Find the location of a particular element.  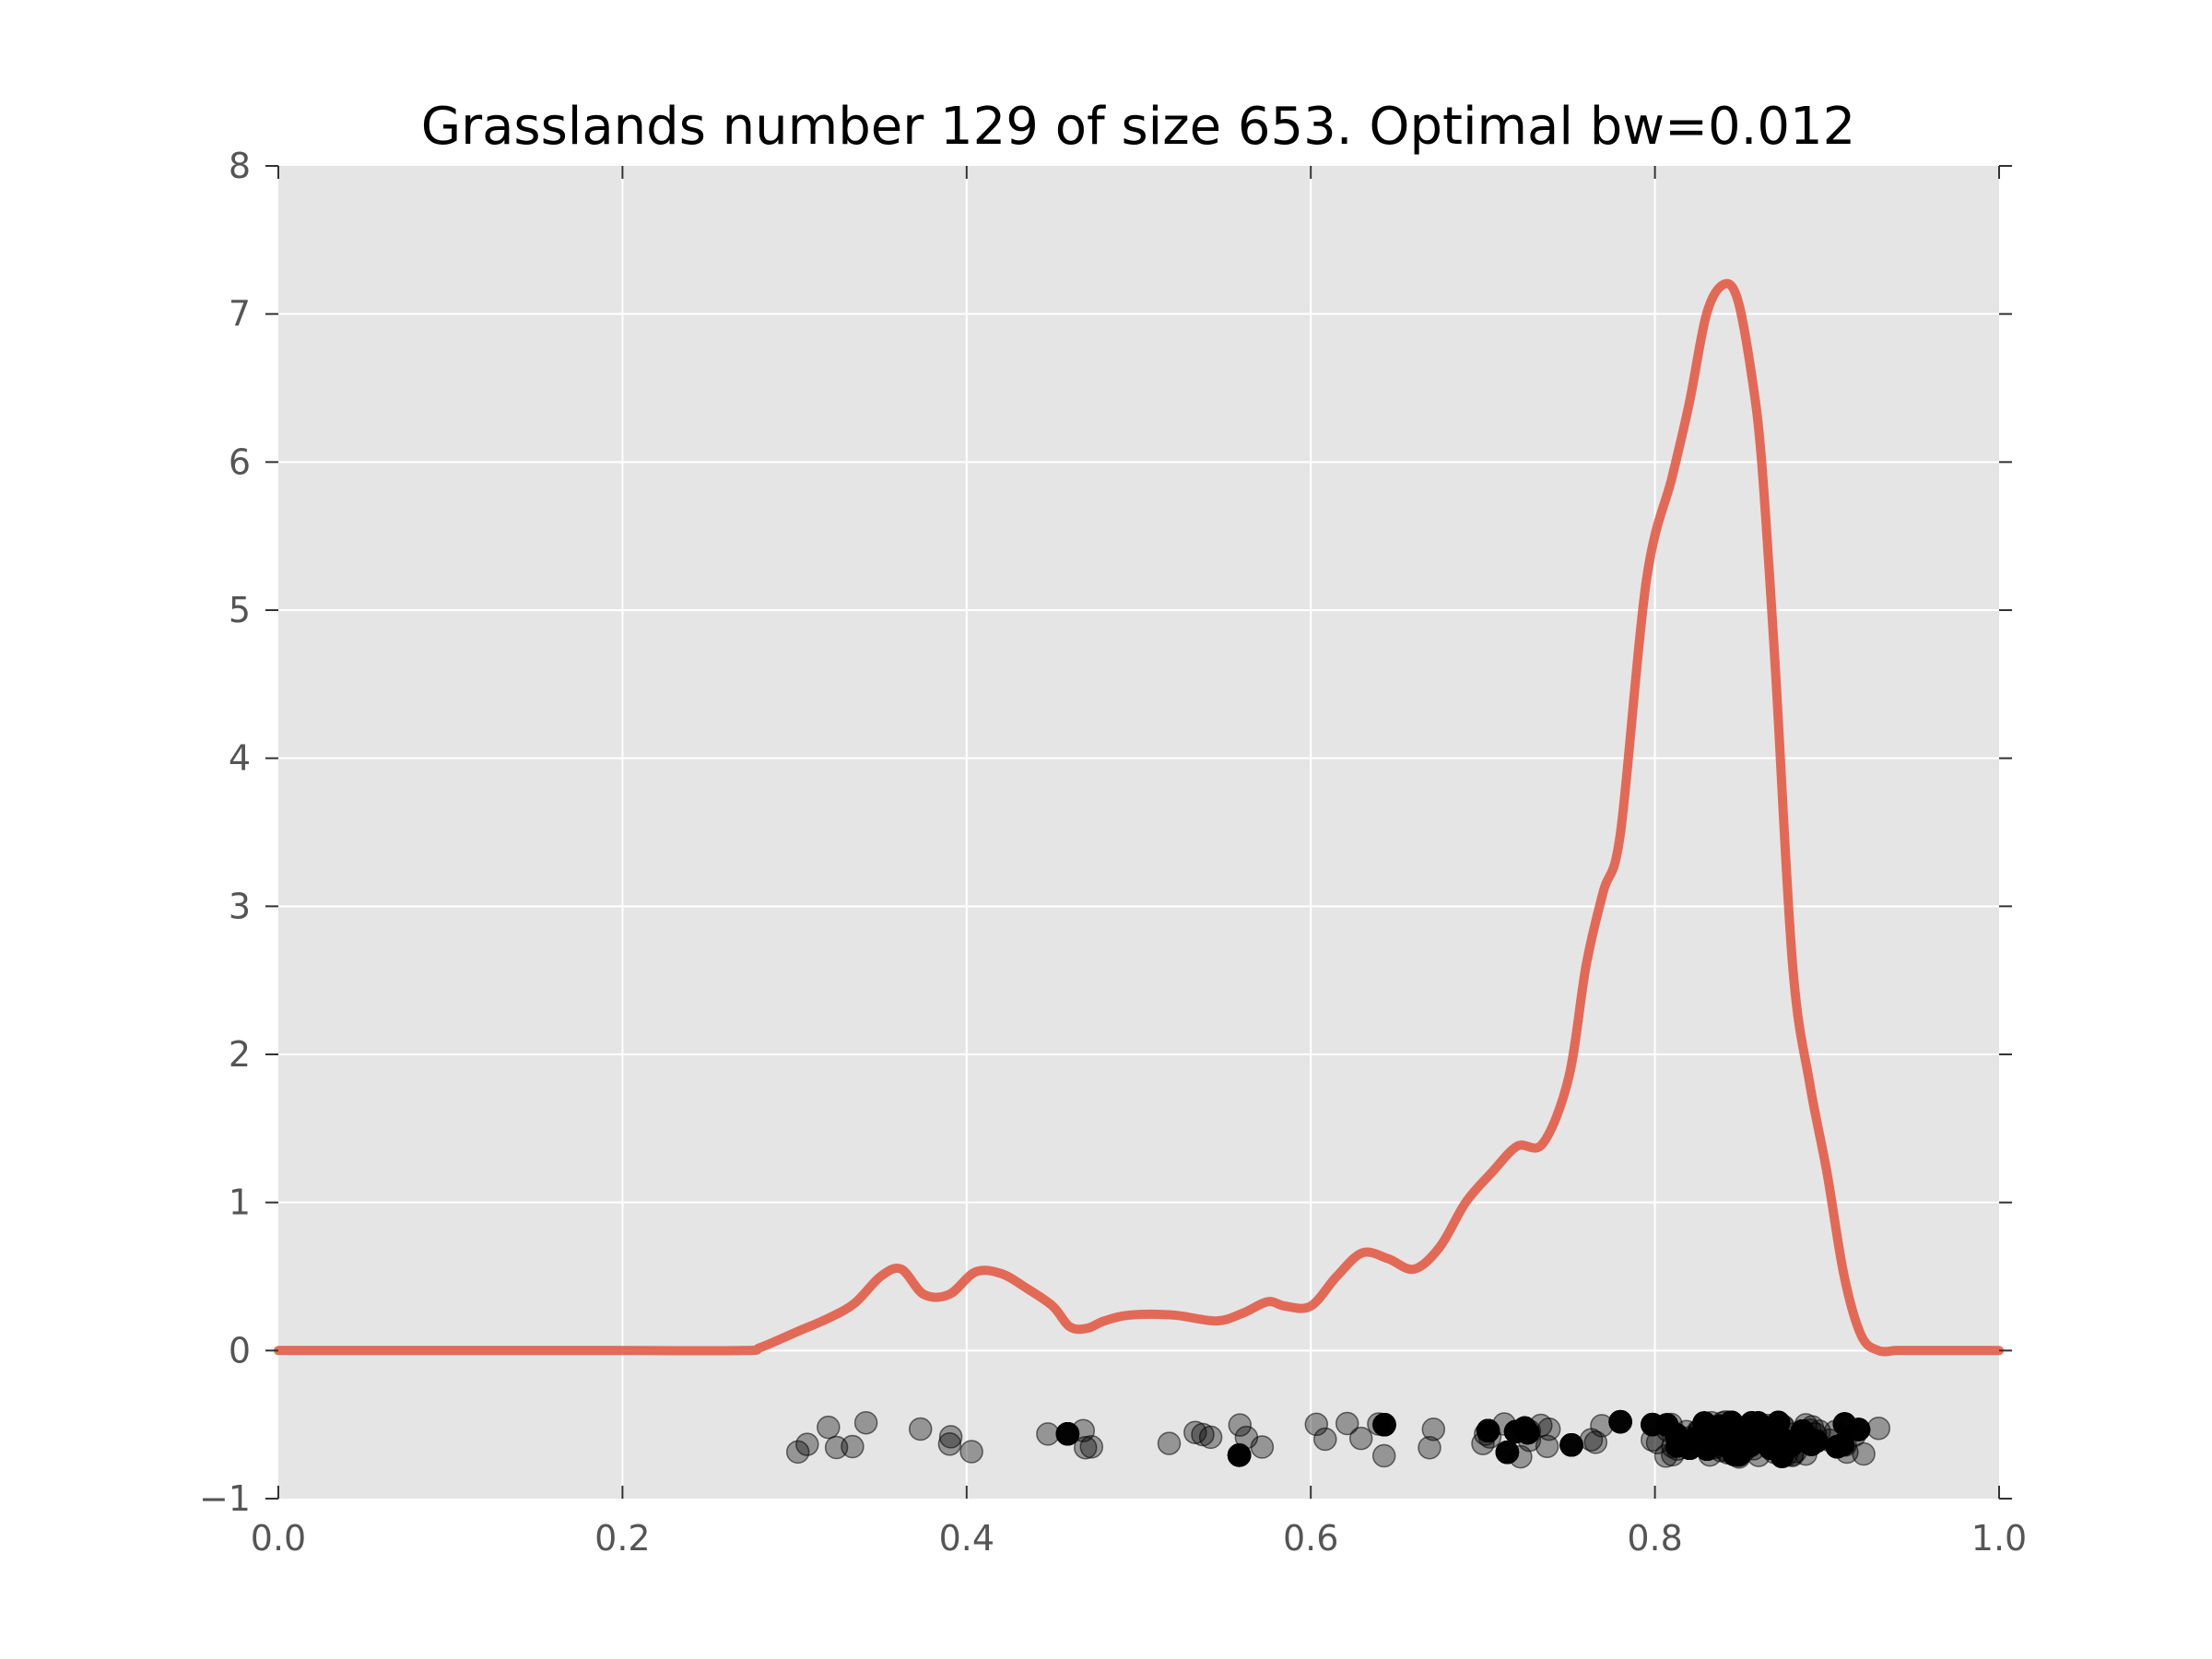

y-tick-labels: −1 0 1 2 3 4 5 6 7 8 is located at coordinates (225, 832).